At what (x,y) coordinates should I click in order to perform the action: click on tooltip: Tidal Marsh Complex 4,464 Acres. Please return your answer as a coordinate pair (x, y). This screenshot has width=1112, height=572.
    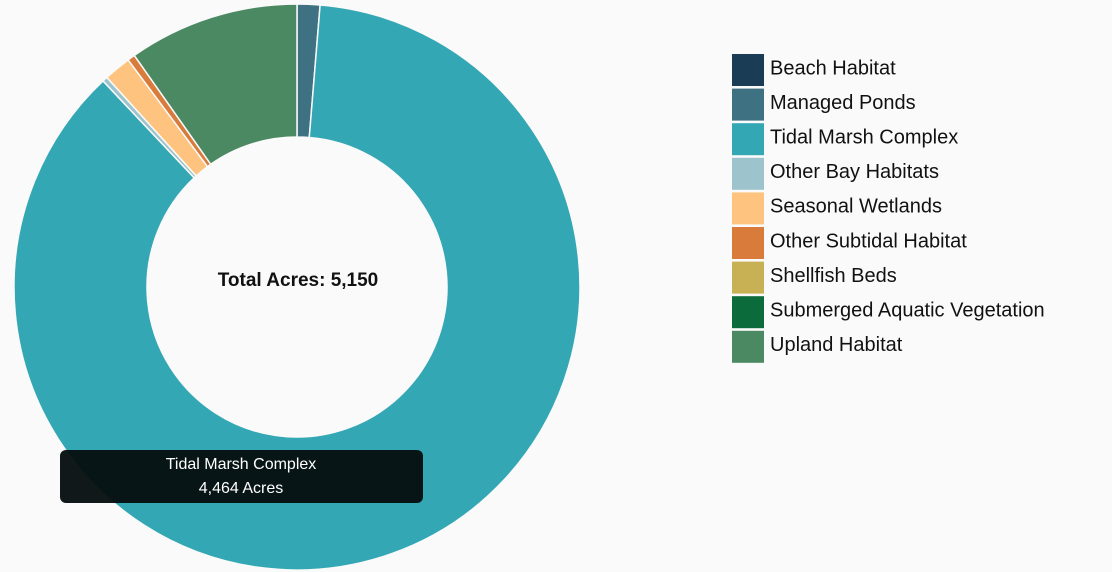
    Looking at the image, I should click on (241, 476).